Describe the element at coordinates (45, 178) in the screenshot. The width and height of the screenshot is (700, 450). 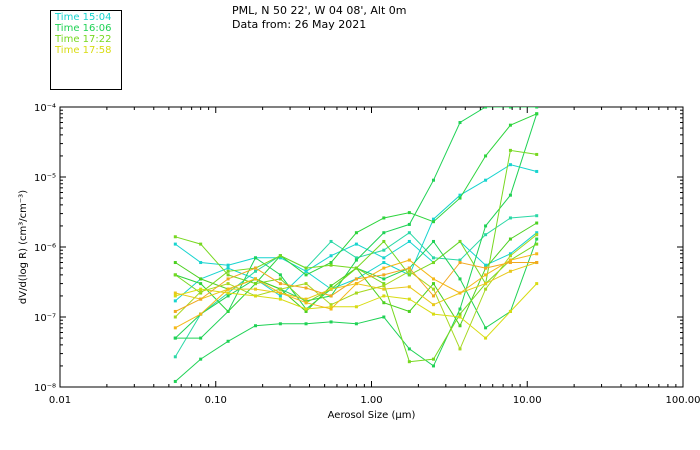
I see `y-tick-label: 10⁻⁵` at that location.